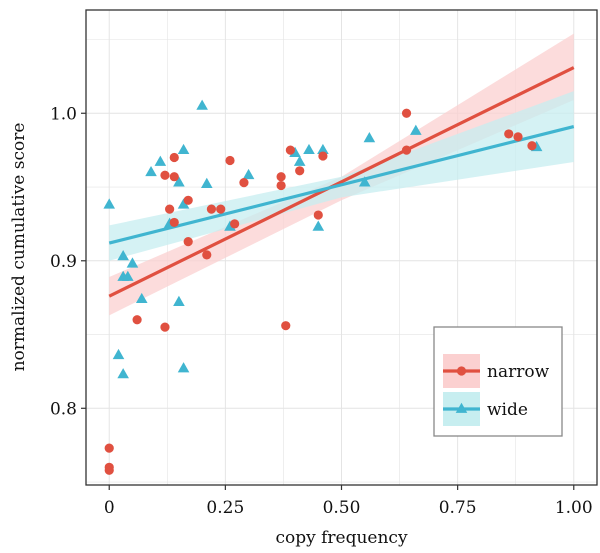 The image size is (600, 553). Describe the element at coordinates (461, 371) in the screenshot. I see `legend-marker-narrow` at that location.